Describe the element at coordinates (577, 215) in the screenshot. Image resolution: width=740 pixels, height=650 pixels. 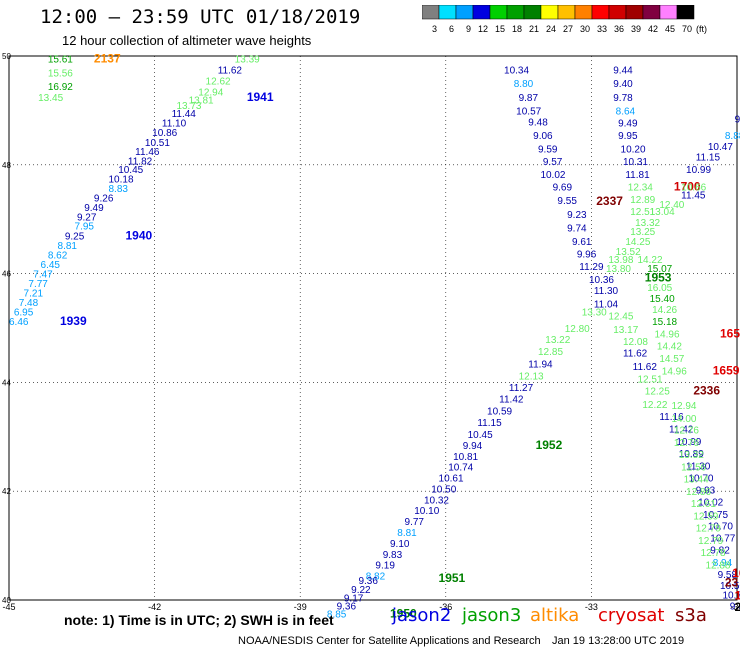
I see `wave-height-label: 9.23` at that location.